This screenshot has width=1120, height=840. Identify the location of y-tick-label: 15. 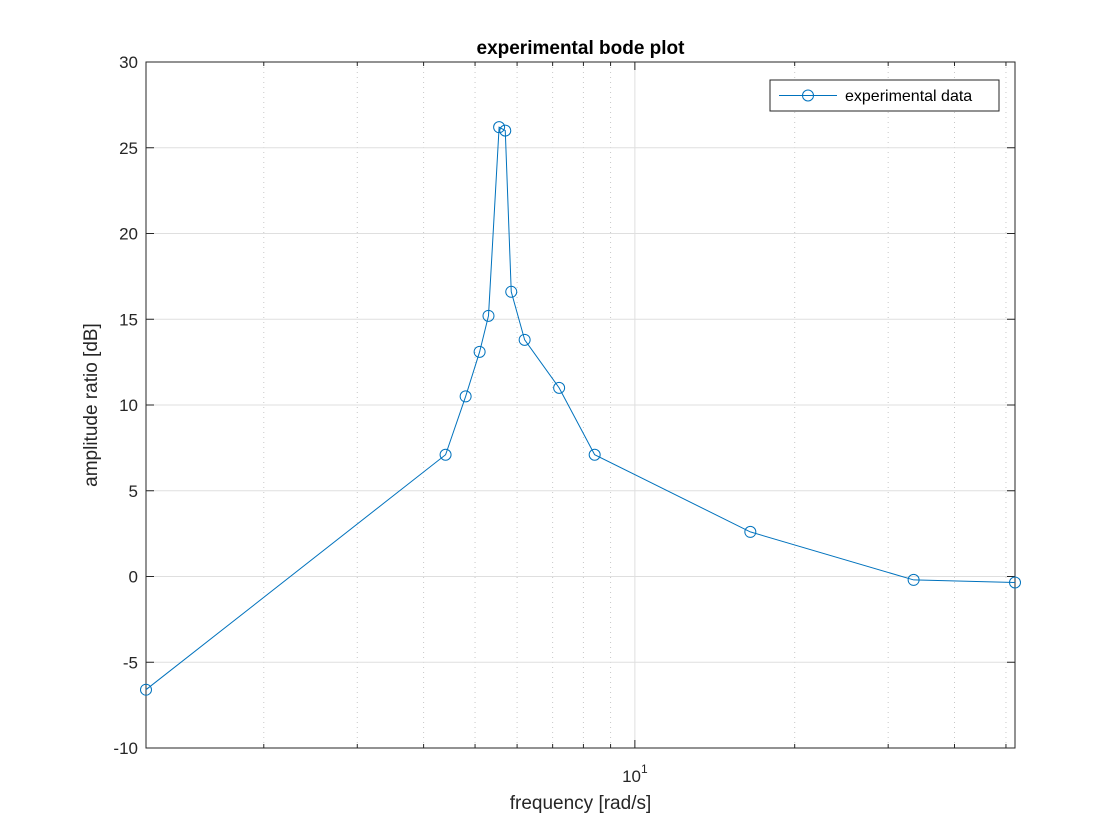
(128, 319).